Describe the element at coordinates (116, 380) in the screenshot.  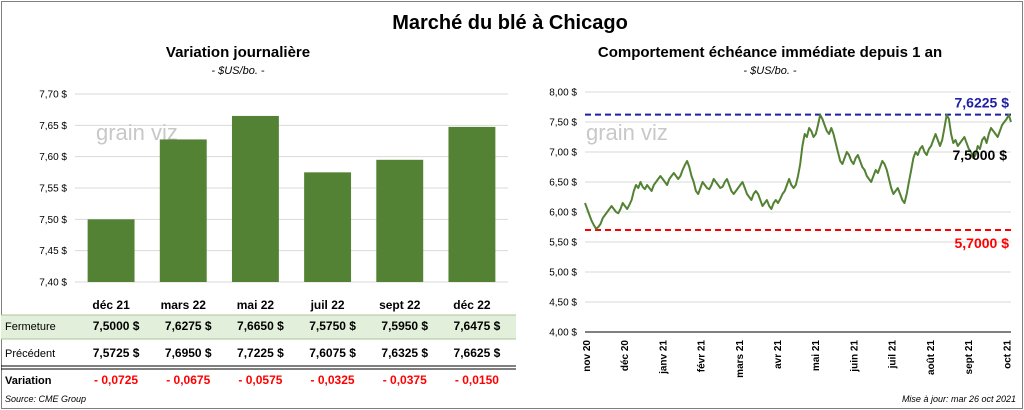
I see `variation-cell: - 0,0725` at that location.